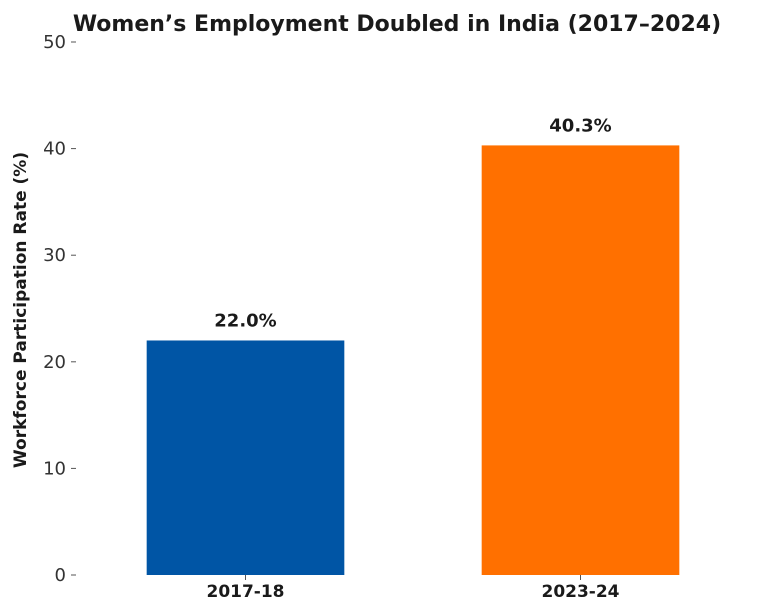  I want to click on y-axis-label: Workforce Participation Rate (%), so click(21, 310).